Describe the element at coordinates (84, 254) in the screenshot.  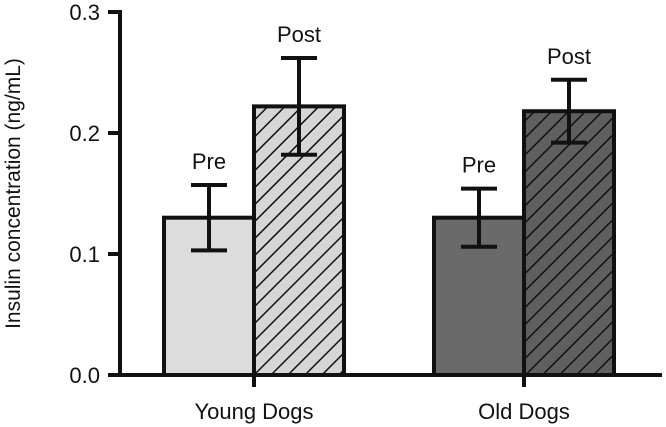
I see `y-tick-label: 0.1` at that location.